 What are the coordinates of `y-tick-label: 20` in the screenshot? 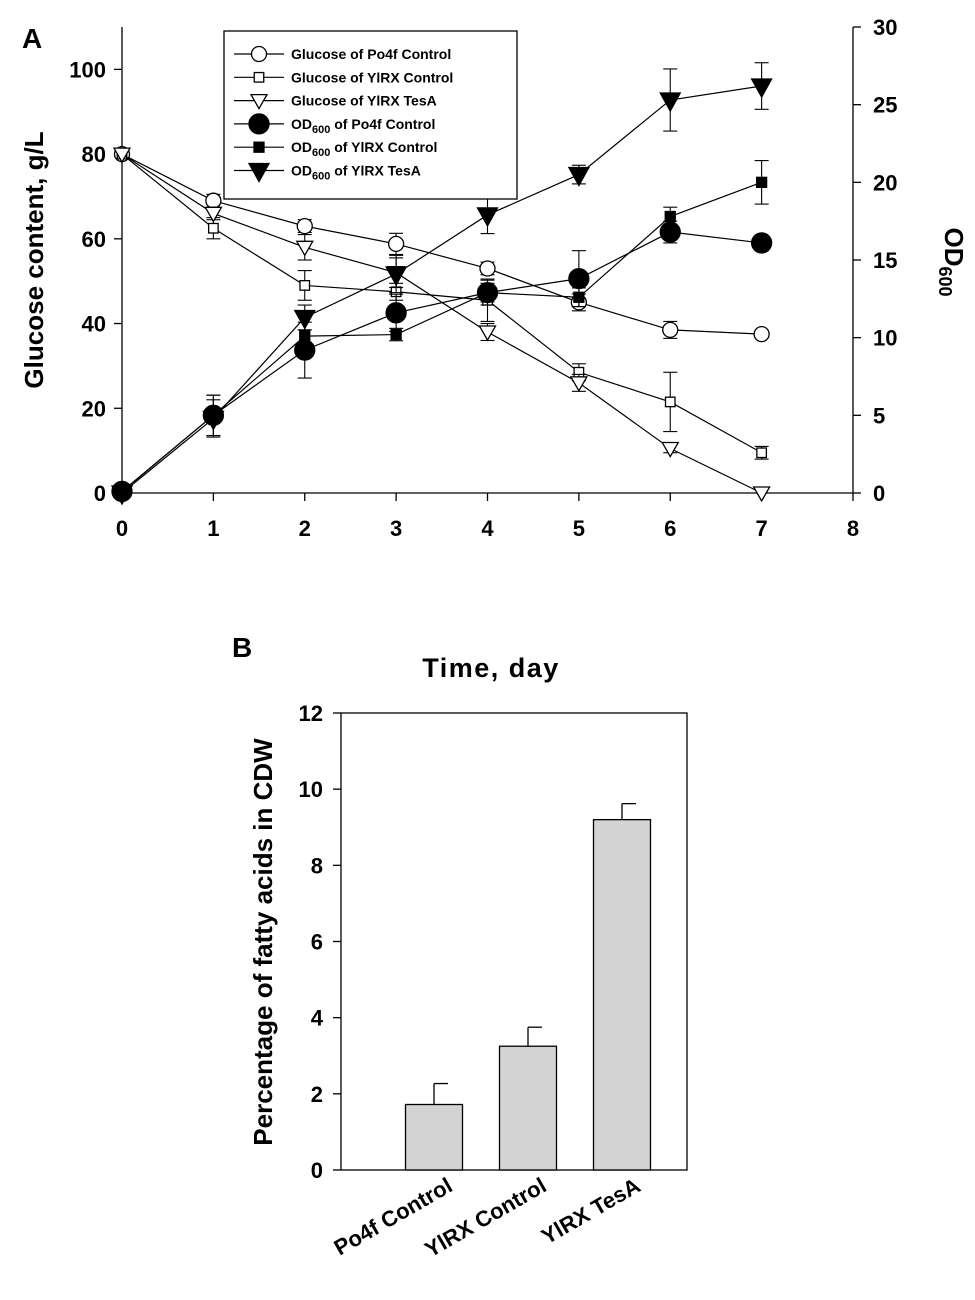 It's located at (94, 408).